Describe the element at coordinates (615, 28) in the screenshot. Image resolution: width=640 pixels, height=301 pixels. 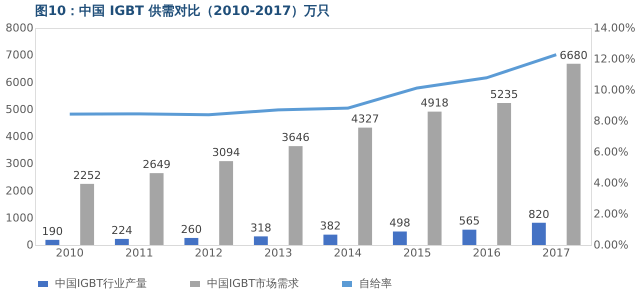
I see `y2-tick-label: 14.00%` at that location.